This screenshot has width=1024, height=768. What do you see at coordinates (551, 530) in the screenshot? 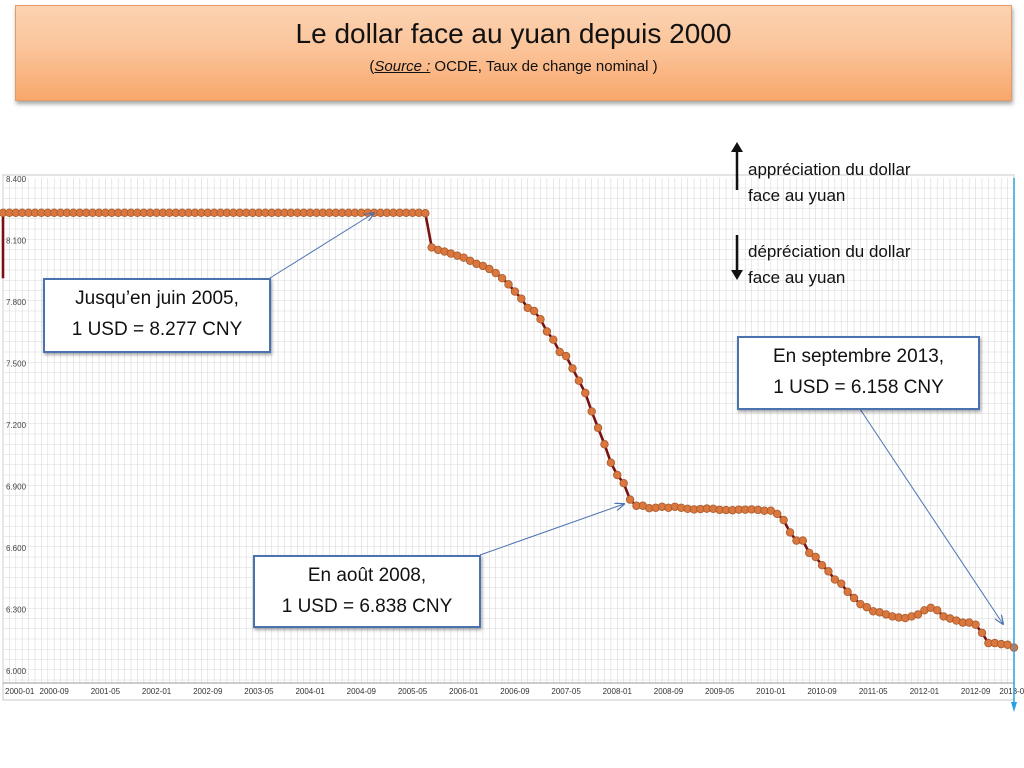
I see `pointer-aug2008` at bounding box center [551, 530].